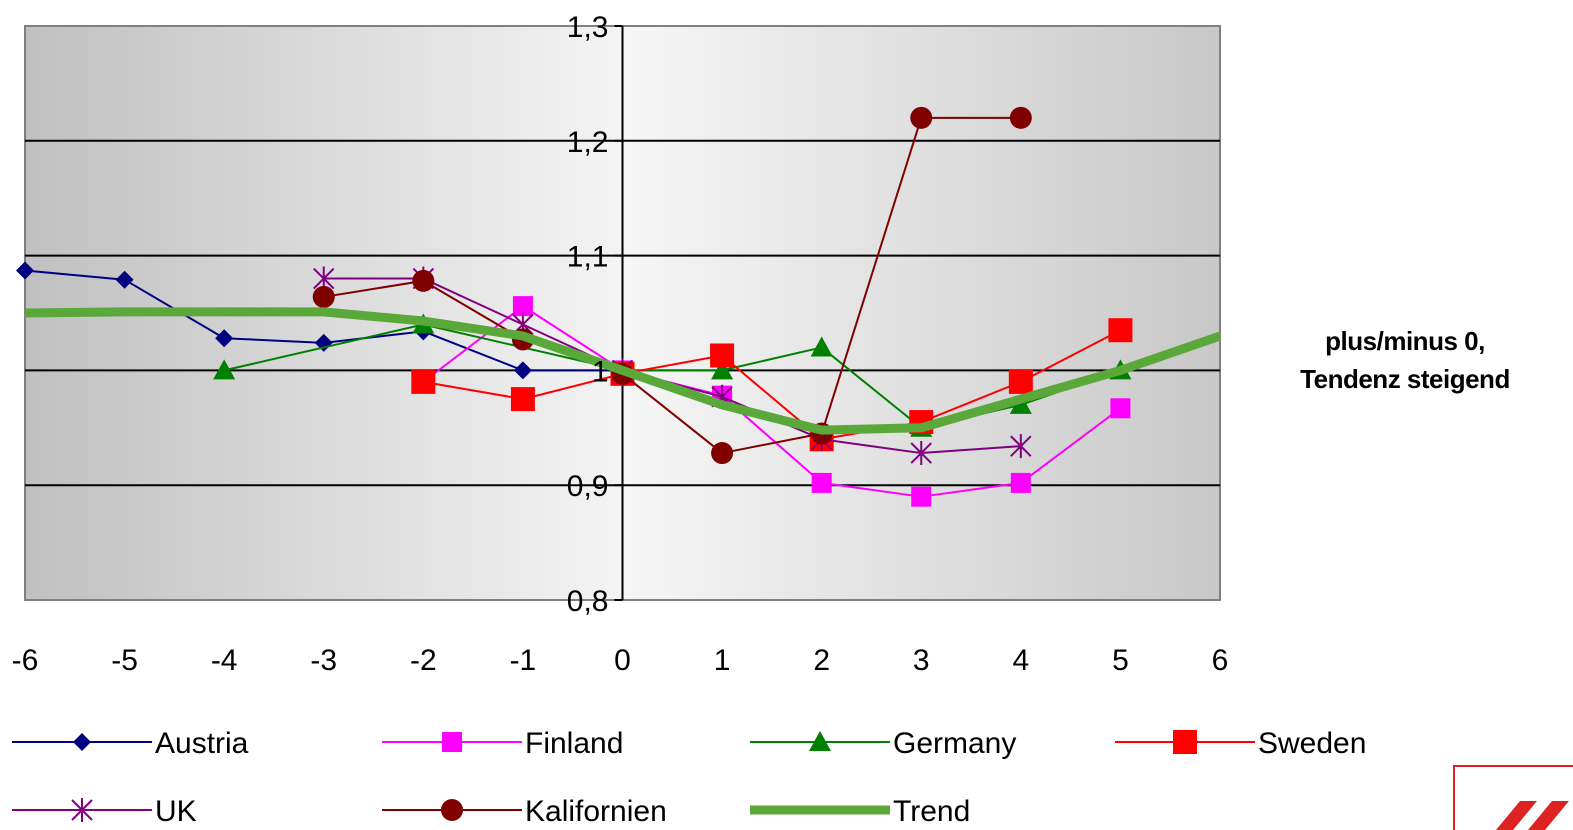 This screenshot has width=1573, height=830. Describe the element at coordinates (176, 811) in the screenshot. I see `legend-label-uk: UK` at that location.